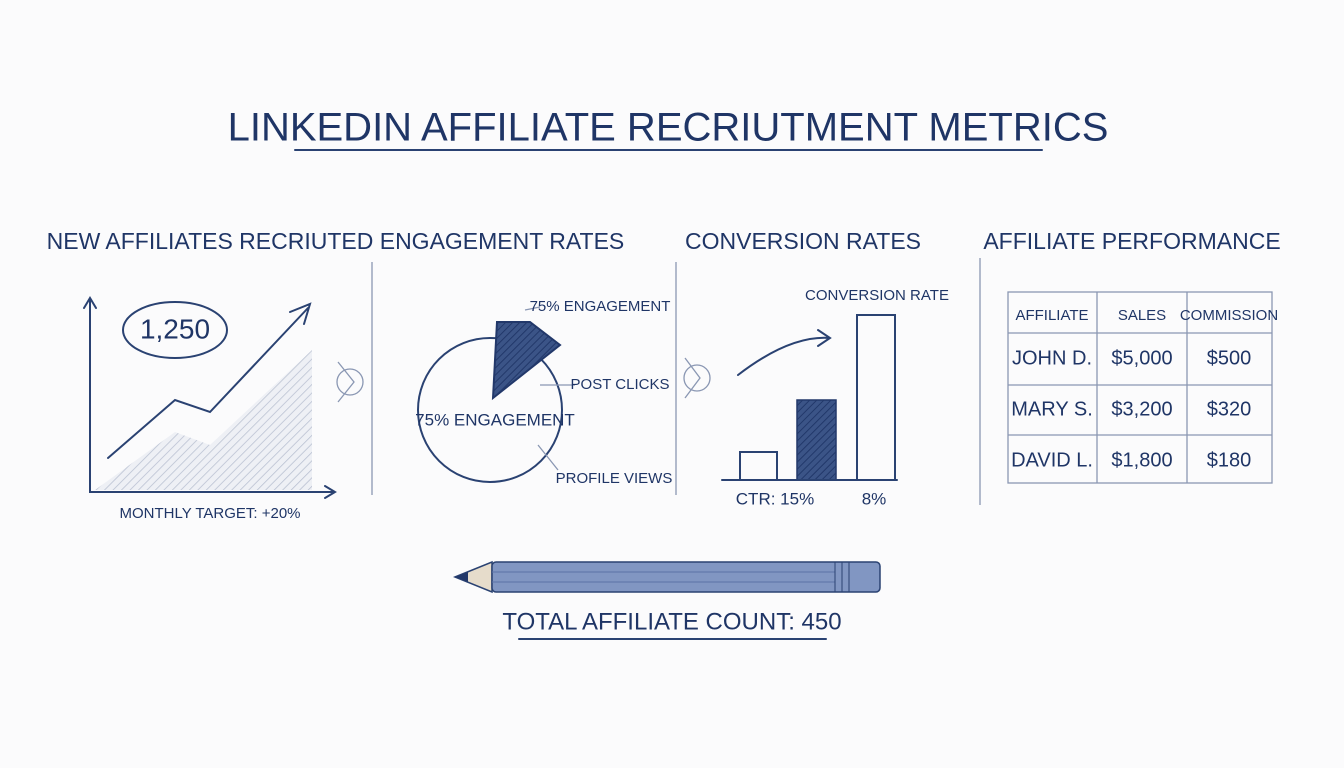  Describe the element at coordinates (1052, 358) in the screenshot. I see `table-cell: JOHN D.` at that location.